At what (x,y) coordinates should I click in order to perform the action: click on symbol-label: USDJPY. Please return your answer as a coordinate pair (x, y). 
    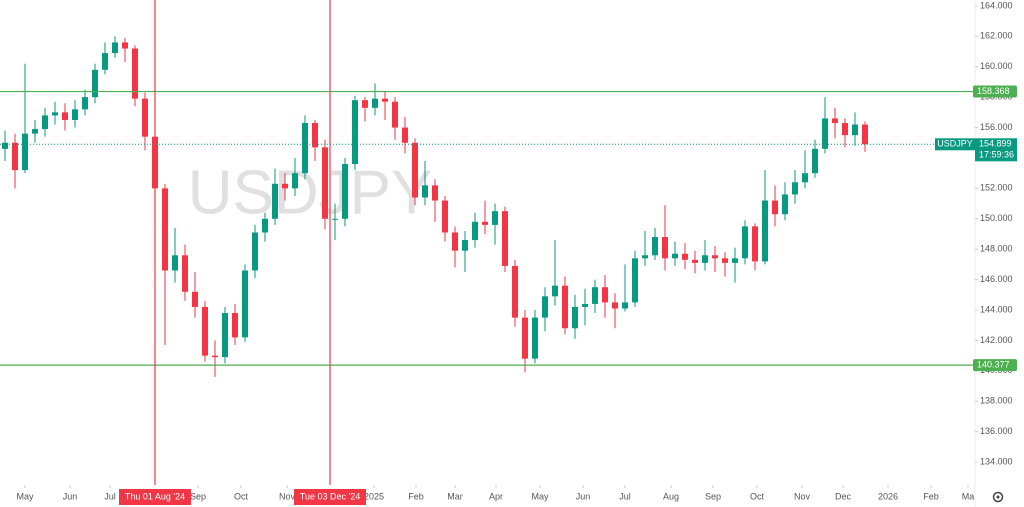
    Looking at the image, I should click on (955, 144).